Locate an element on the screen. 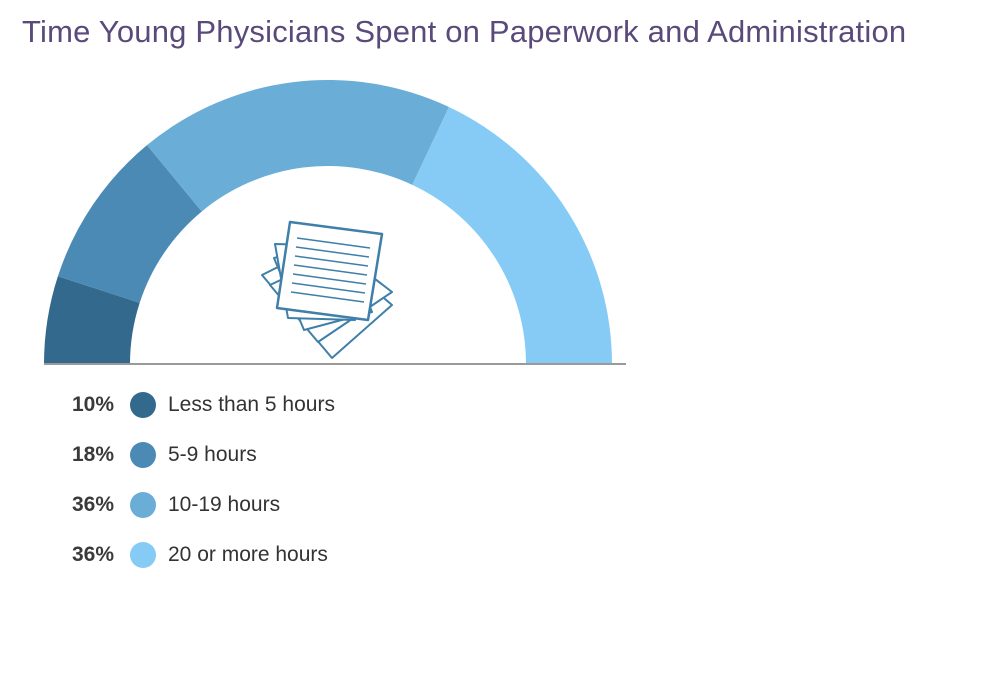 The height and width of the screenshot is (681, 1000). legend-item: 36% 20 or more hours is located at coordinates (203, 555).